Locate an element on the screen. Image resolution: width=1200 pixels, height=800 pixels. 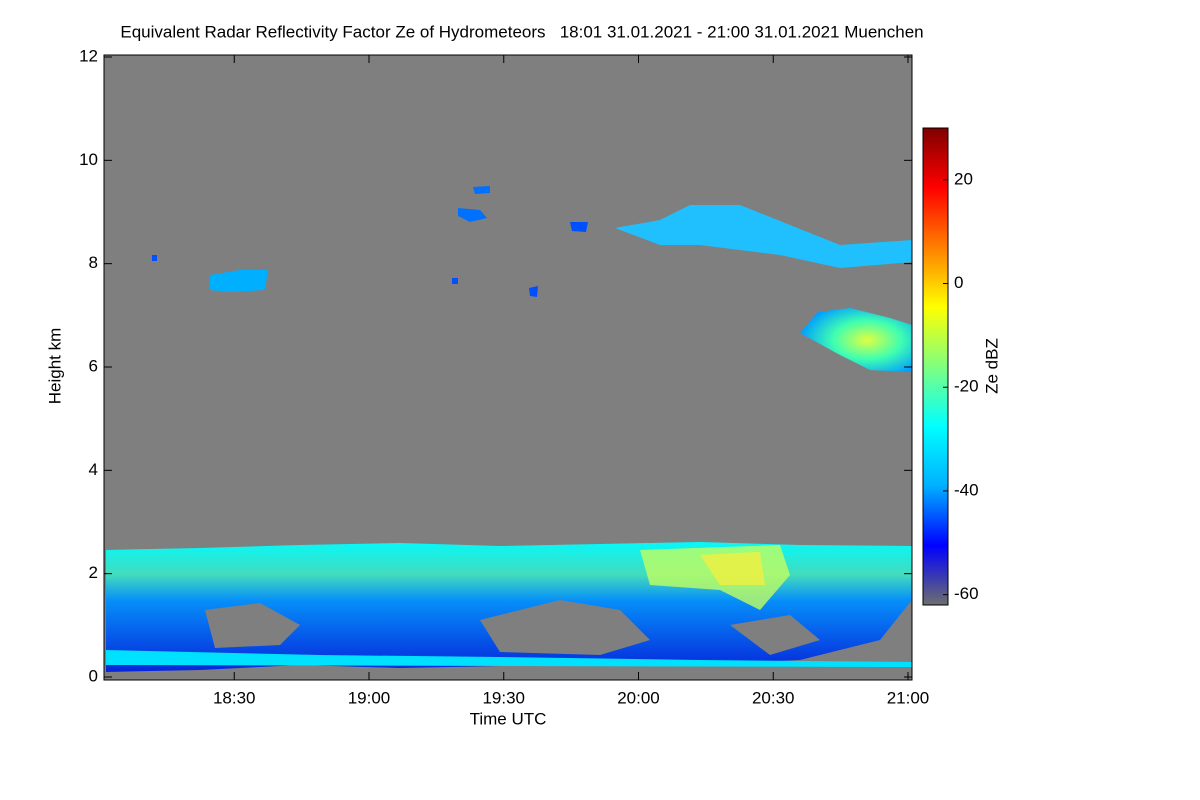
y-tick-label: 10 is located at coordinates (88, 159).